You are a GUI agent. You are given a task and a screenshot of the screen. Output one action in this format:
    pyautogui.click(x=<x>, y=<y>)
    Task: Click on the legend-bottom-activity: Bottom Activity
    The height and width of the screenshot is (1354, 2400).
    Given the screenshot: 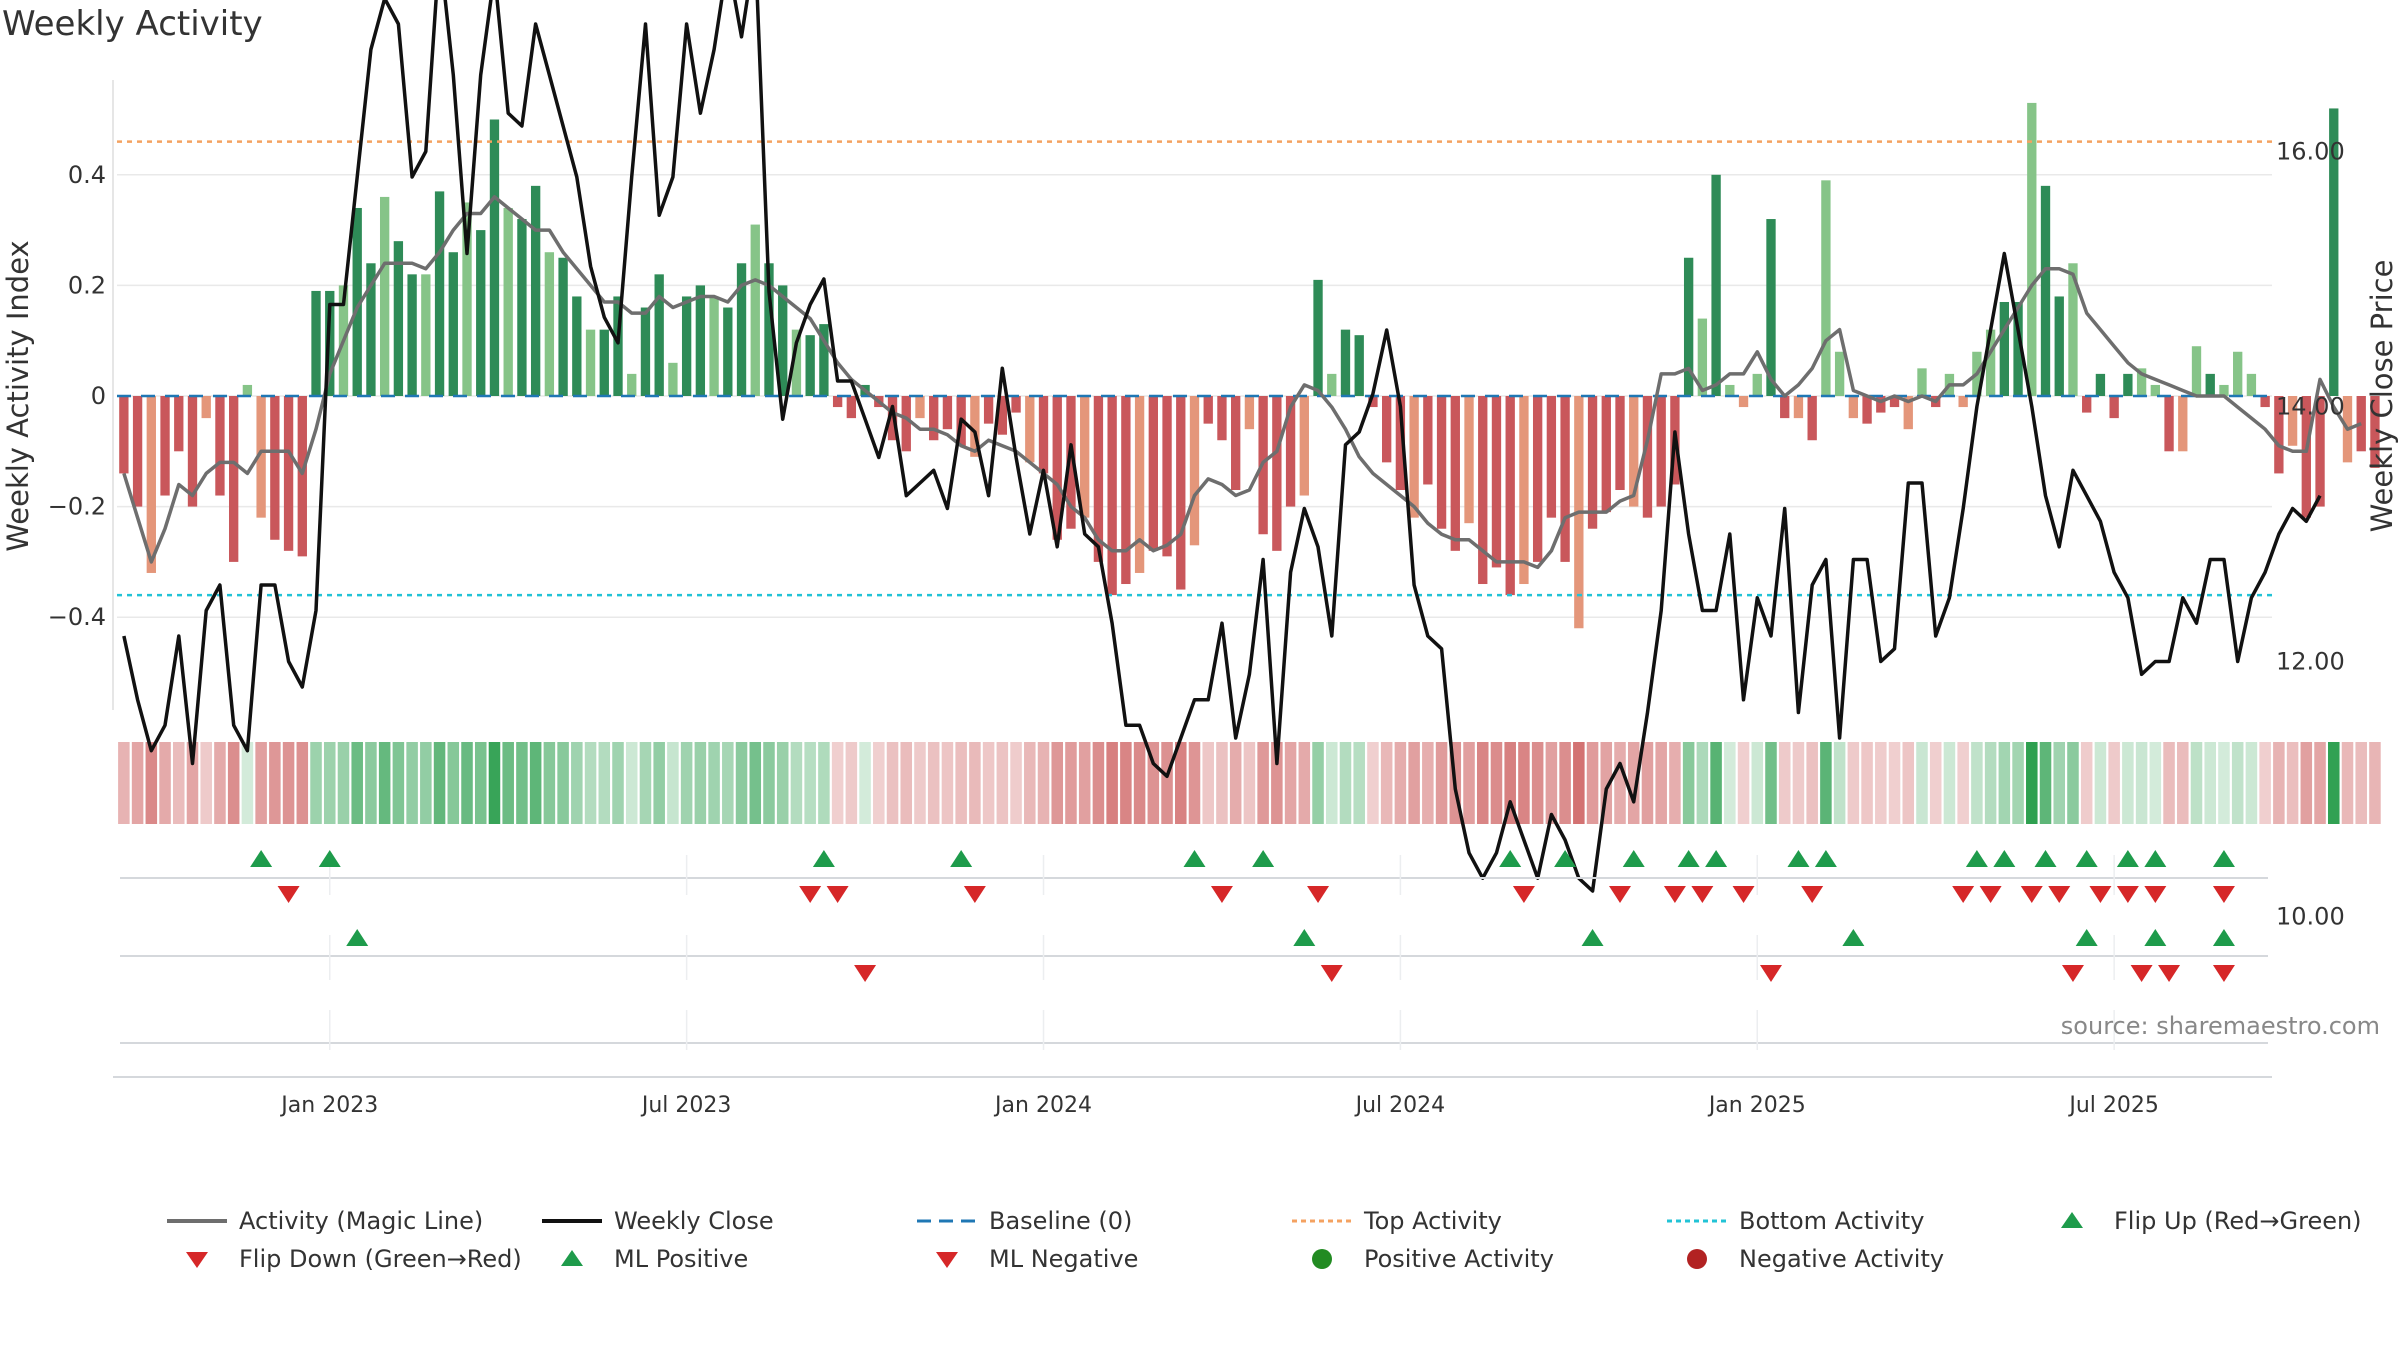 What is the action you would take?
    pyautogui.click(x=1794, y=1221)
    